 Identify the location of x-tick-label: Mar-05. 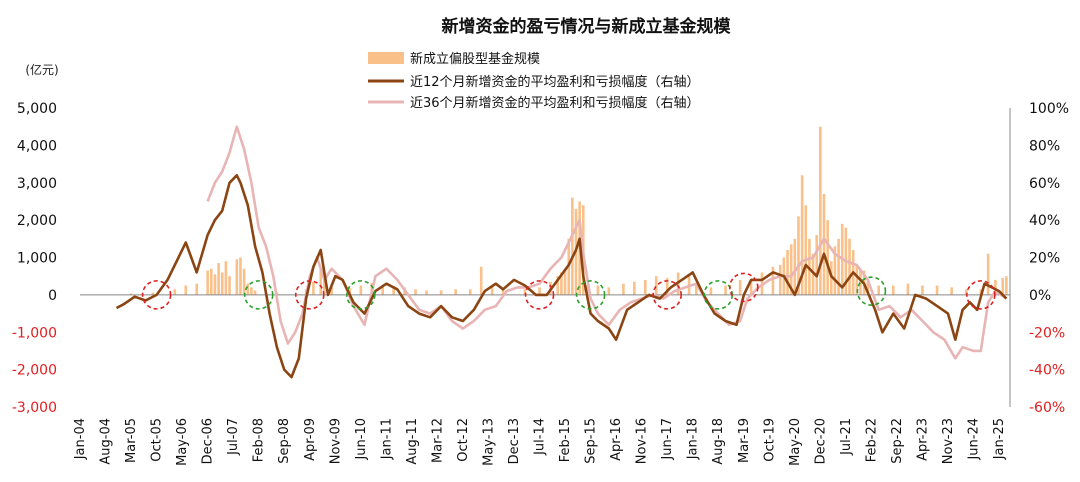
(131, 440).